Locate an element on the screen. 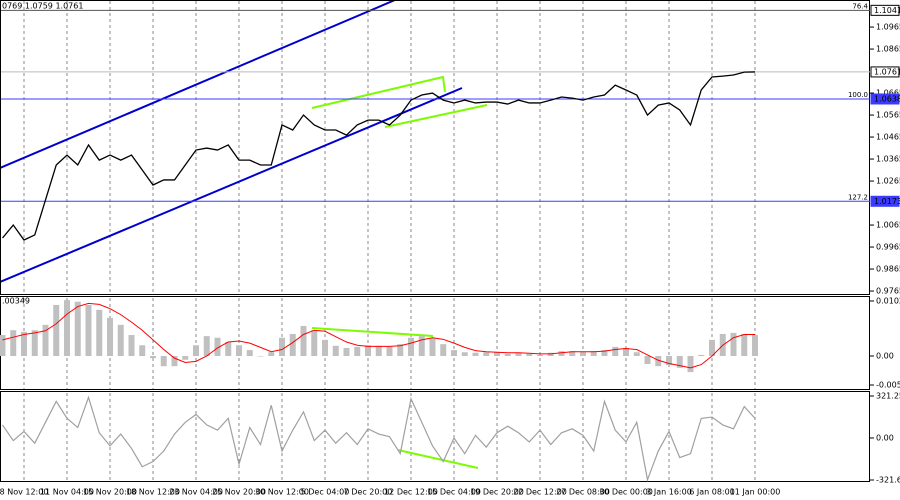  level-price: 1.1041 is located at coordinates (887, 10).